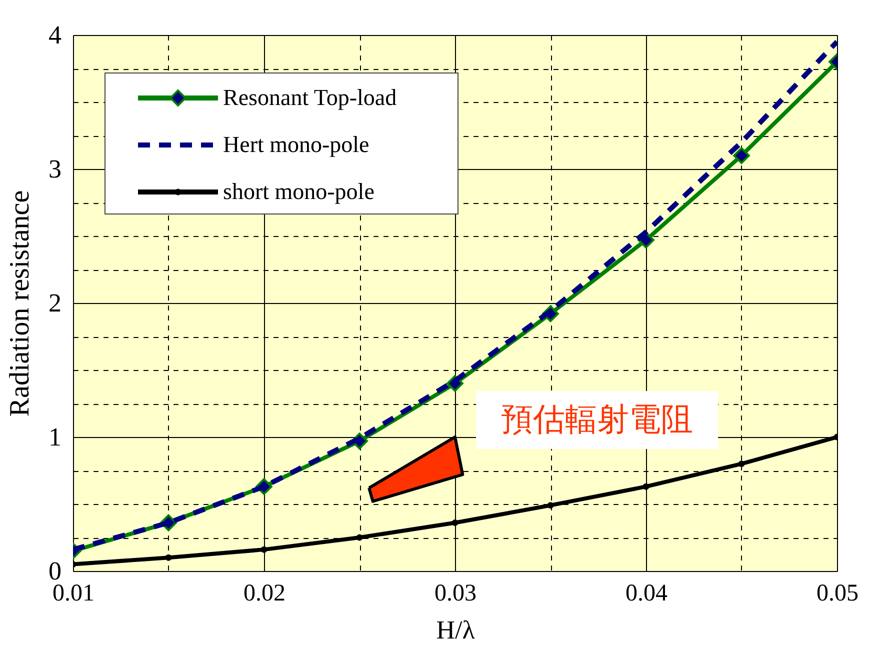 Image resolution: width=888 pixels, height=672 pixels. I want to click on x-tick-label: 0.03, so click(455, 593).